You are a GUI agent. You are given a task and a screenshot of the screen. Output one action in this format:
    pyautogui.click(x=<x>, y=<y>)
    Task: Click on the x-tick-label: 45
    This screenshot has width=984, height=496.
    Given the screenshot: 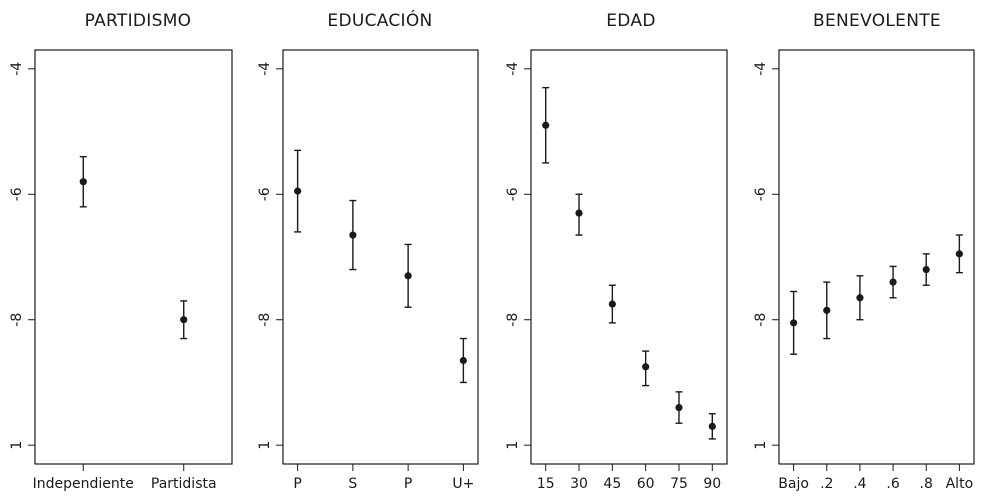 What is the action you would take?
    pyautogui.click(x=612, y=484)
    